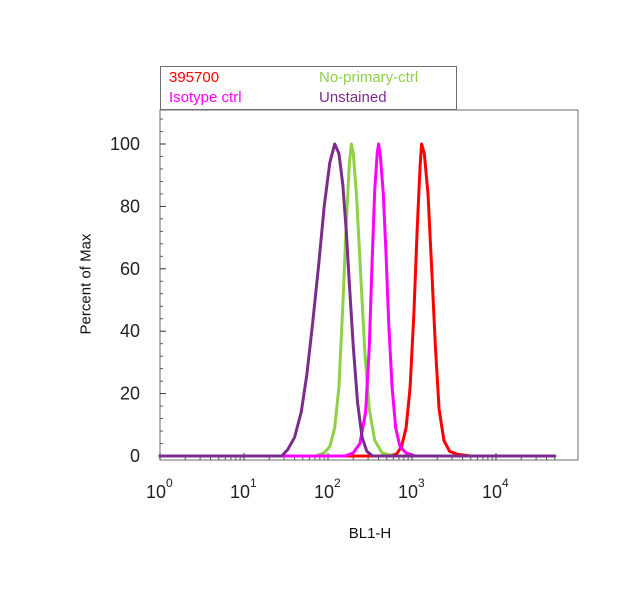 The image size is (635, 608). I want to click on x-tick-label-exponent: 3, so click(421, 483).